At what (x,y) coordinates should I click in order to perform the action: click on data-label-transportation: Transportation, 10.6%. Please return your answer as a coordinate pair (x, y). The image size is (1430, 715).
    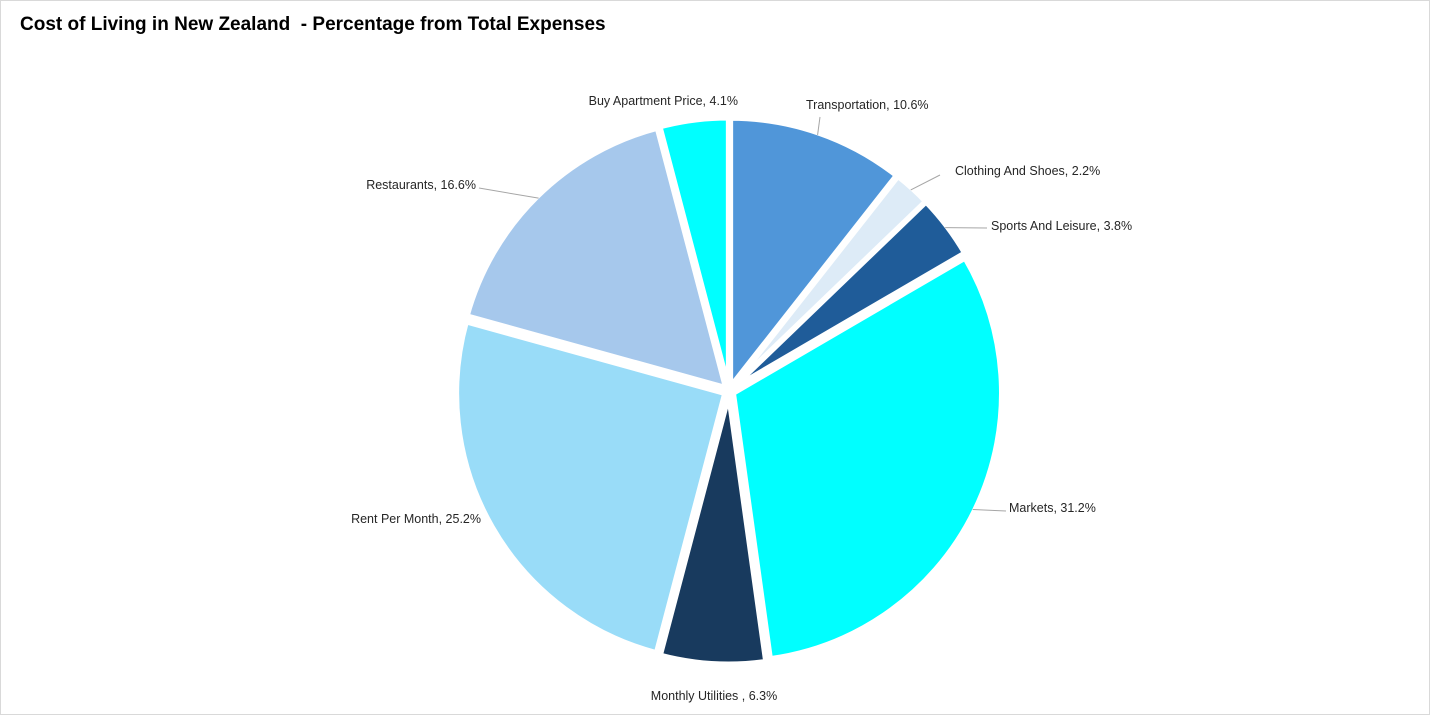
    Looking at the image, I should click on (867, 105).